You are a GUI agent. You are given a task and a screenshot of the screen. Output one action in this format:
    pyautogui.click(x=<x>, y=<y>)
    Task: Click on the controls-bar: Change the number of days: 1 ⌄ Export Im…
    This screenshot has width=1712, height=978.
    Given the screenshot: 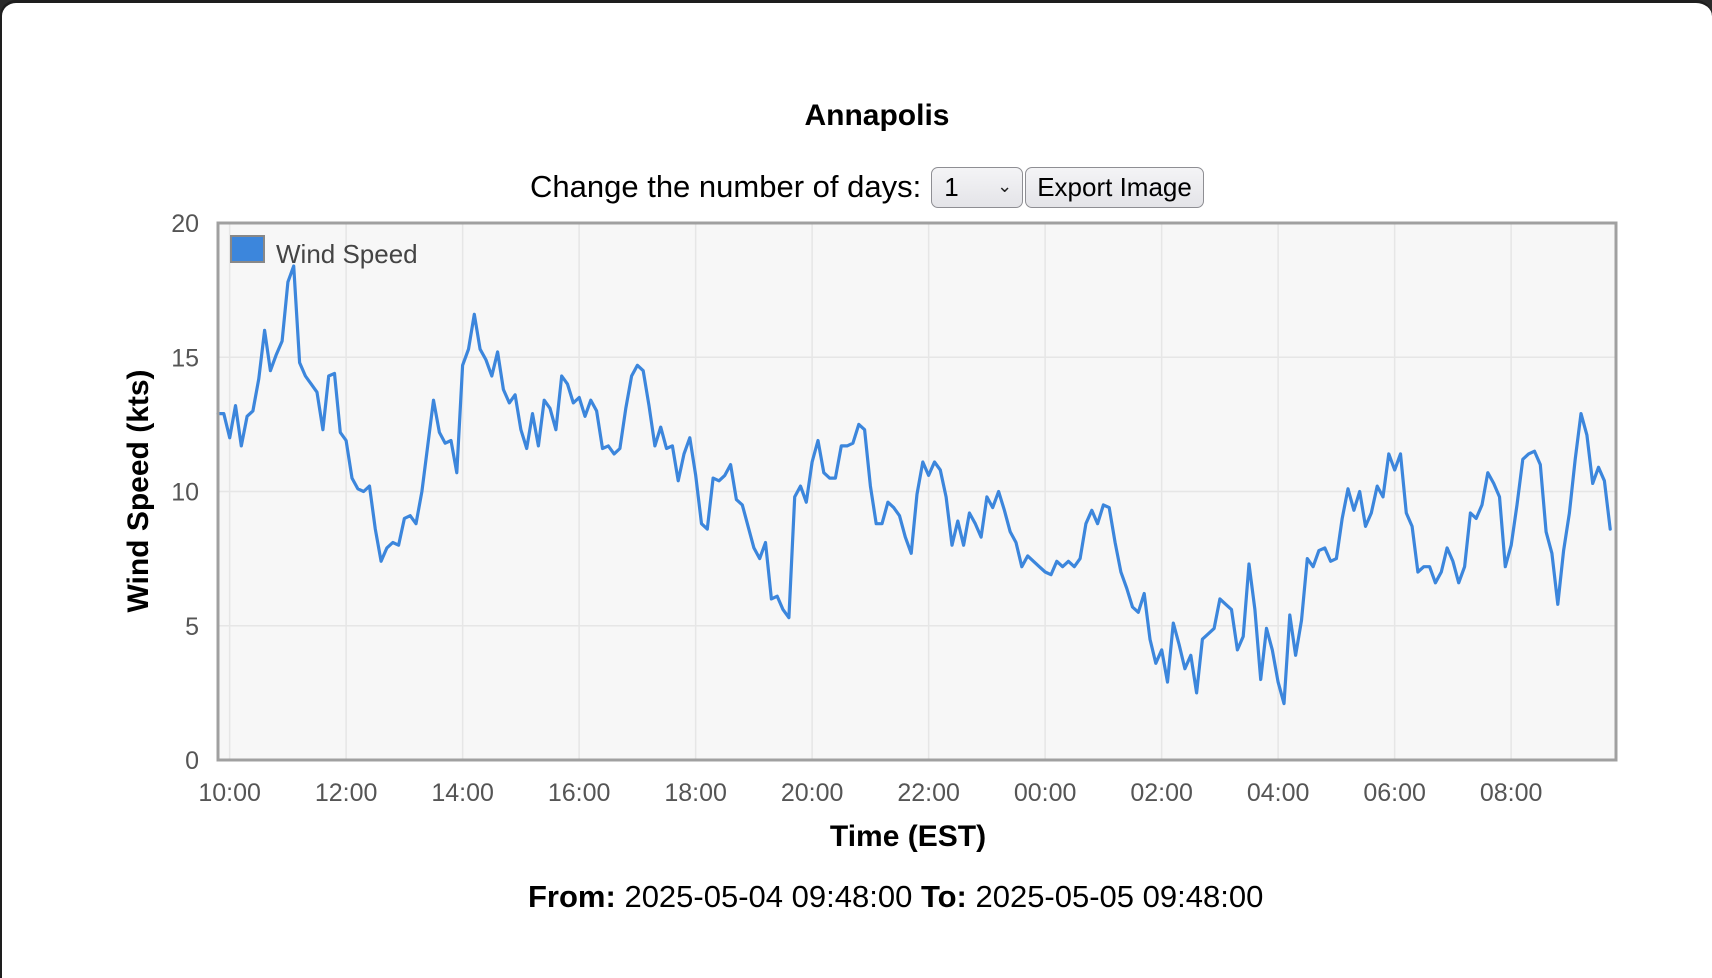 What is the action you would take?
    pyautogui.click(x=867, y=187)
    